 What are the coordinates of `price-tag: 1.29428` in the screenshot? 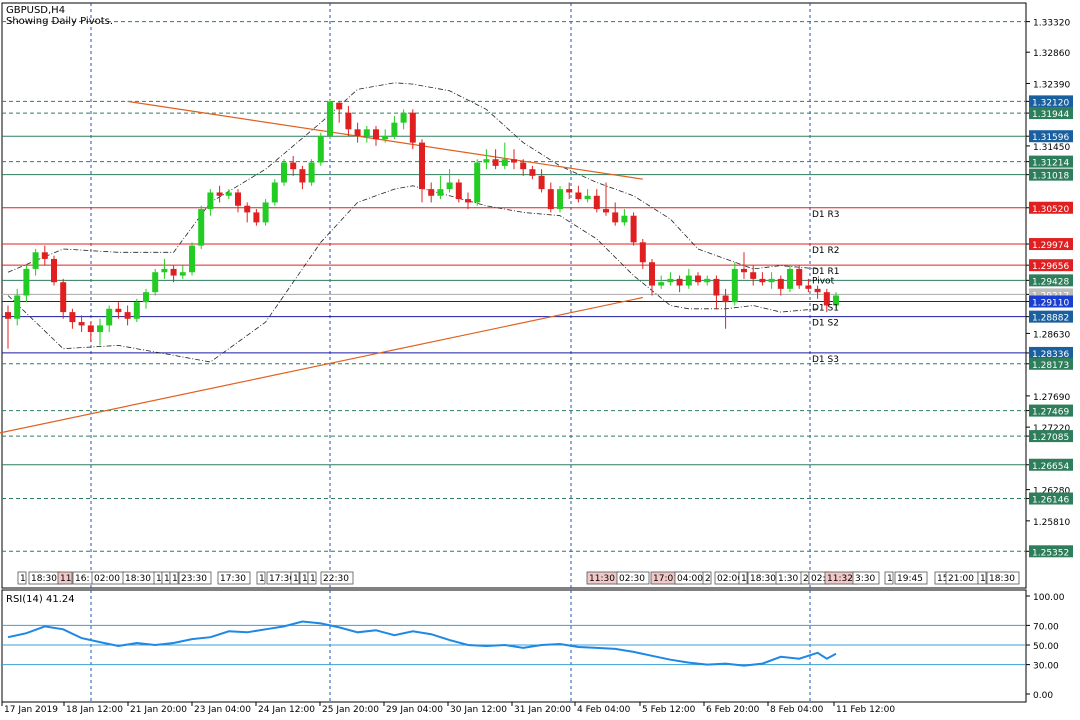 It's located at (1050, 282).